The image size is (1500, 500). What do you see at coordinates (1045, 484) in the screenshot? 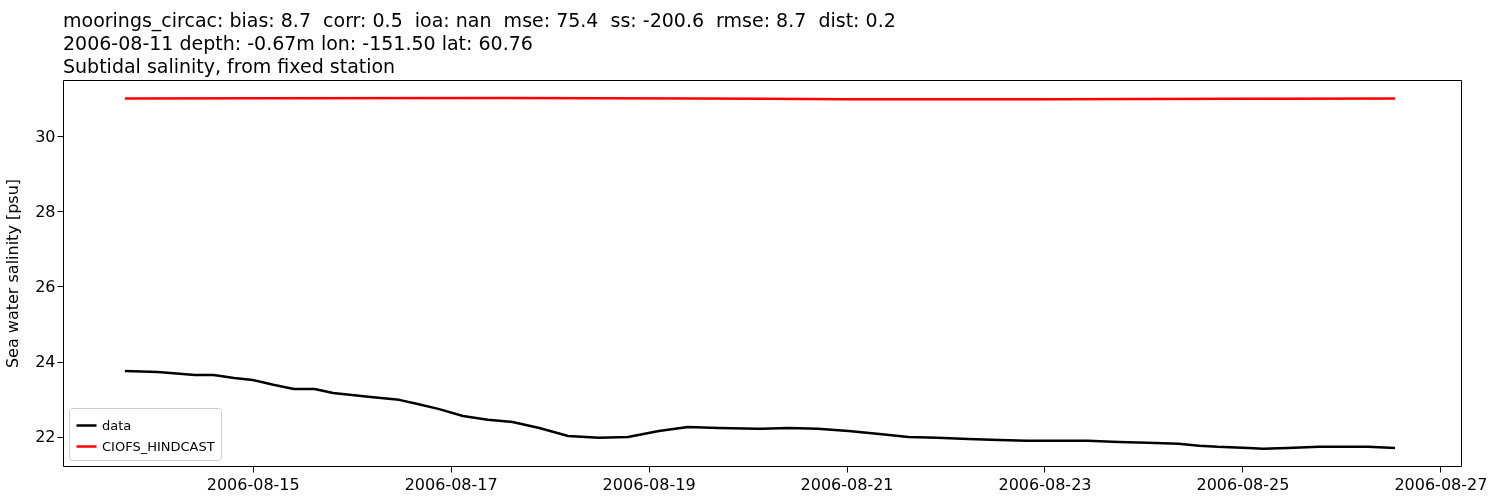
I see `x-tick-label: 2006-08-23` at bounding box center [1045, 484].